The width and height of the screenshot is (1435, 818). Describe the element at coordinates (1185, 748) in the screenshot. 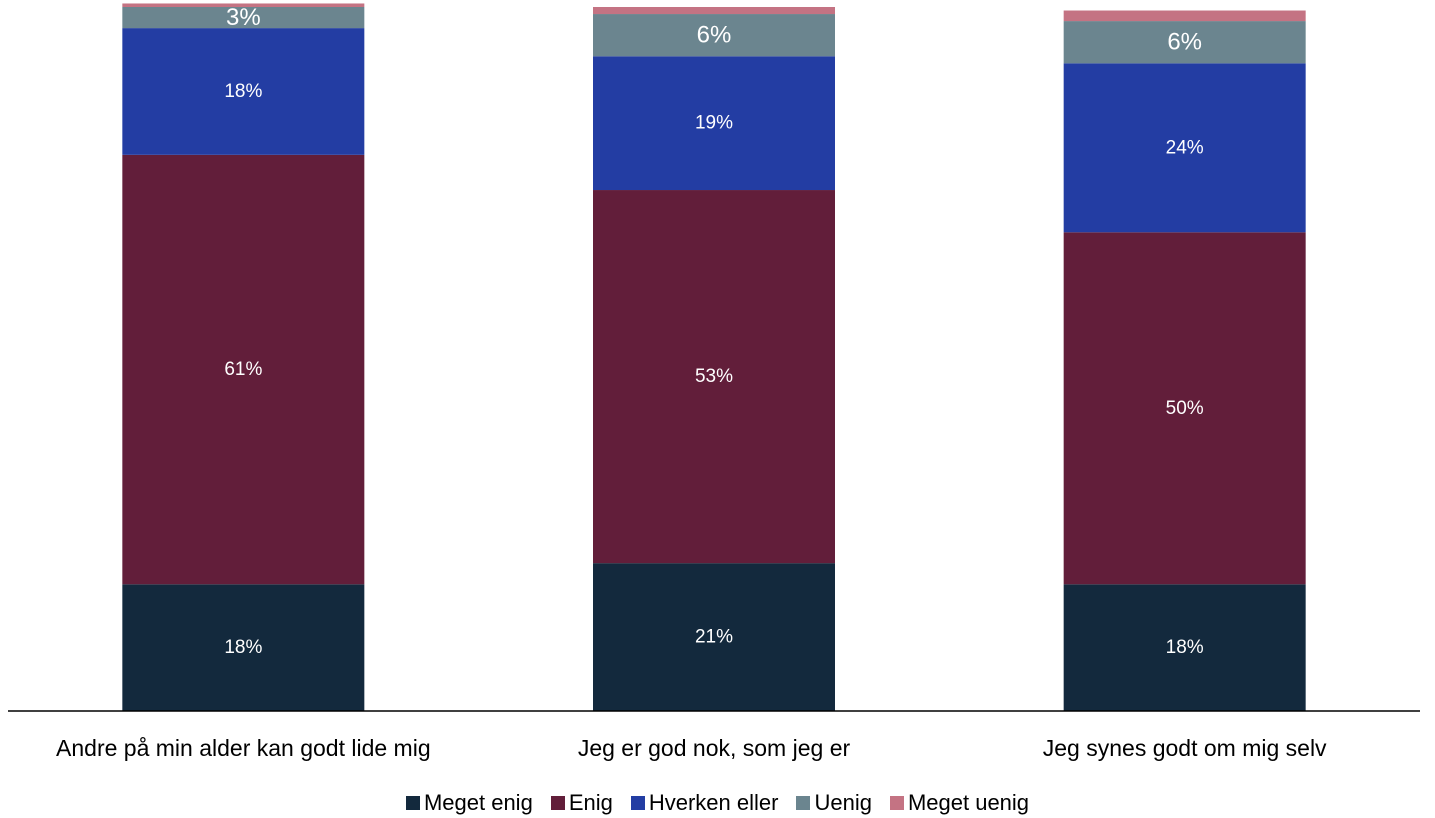

I see `x-tick-label: Jeg synes godt om mig selv` at that location.